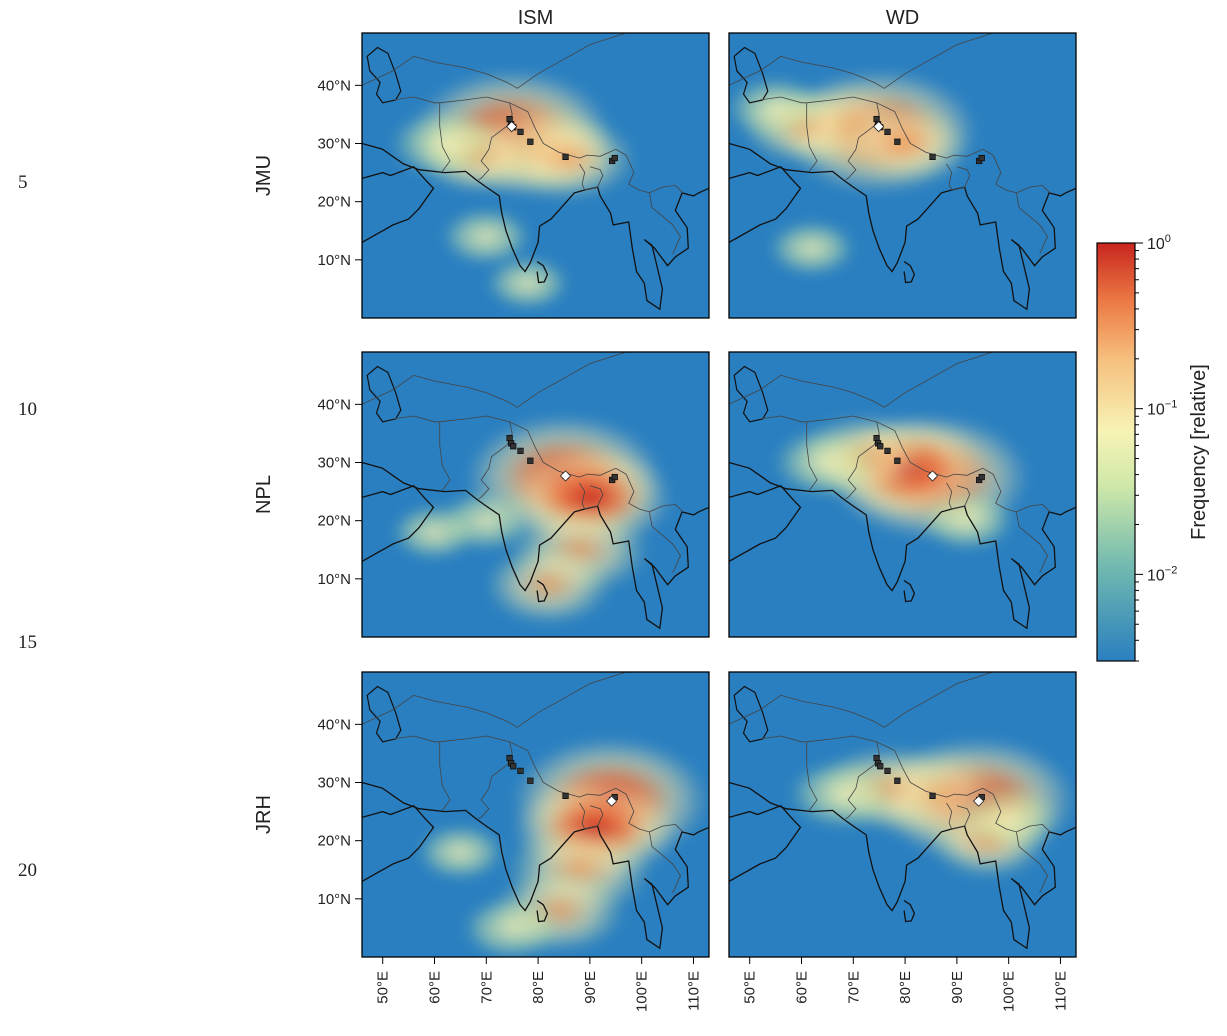  I want to click on colorbar: 10⁰ 10⁻¹ 10⁻² Frequency [relative], so click(1153, 447).